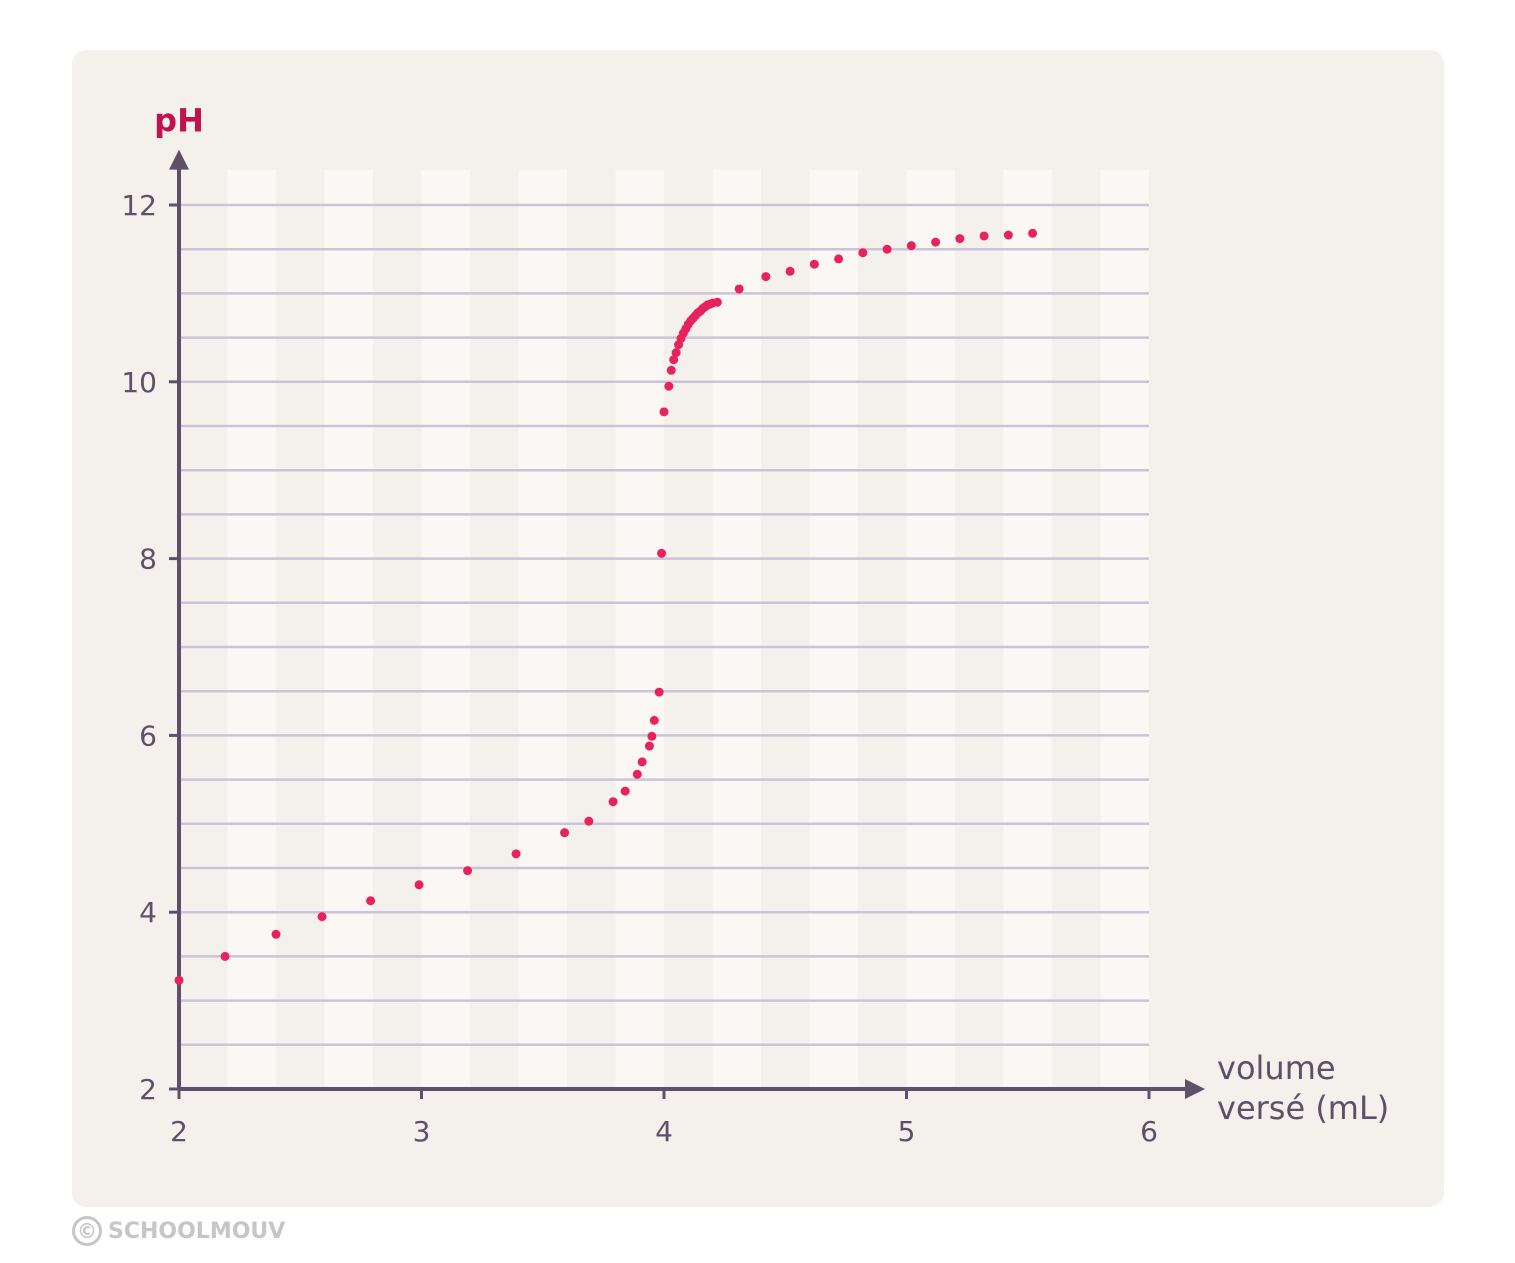  What do you see at coordinates (907, 1131) in the screenshot?
I see `x-tick-label: 5` at bounding box center [907, 1131].